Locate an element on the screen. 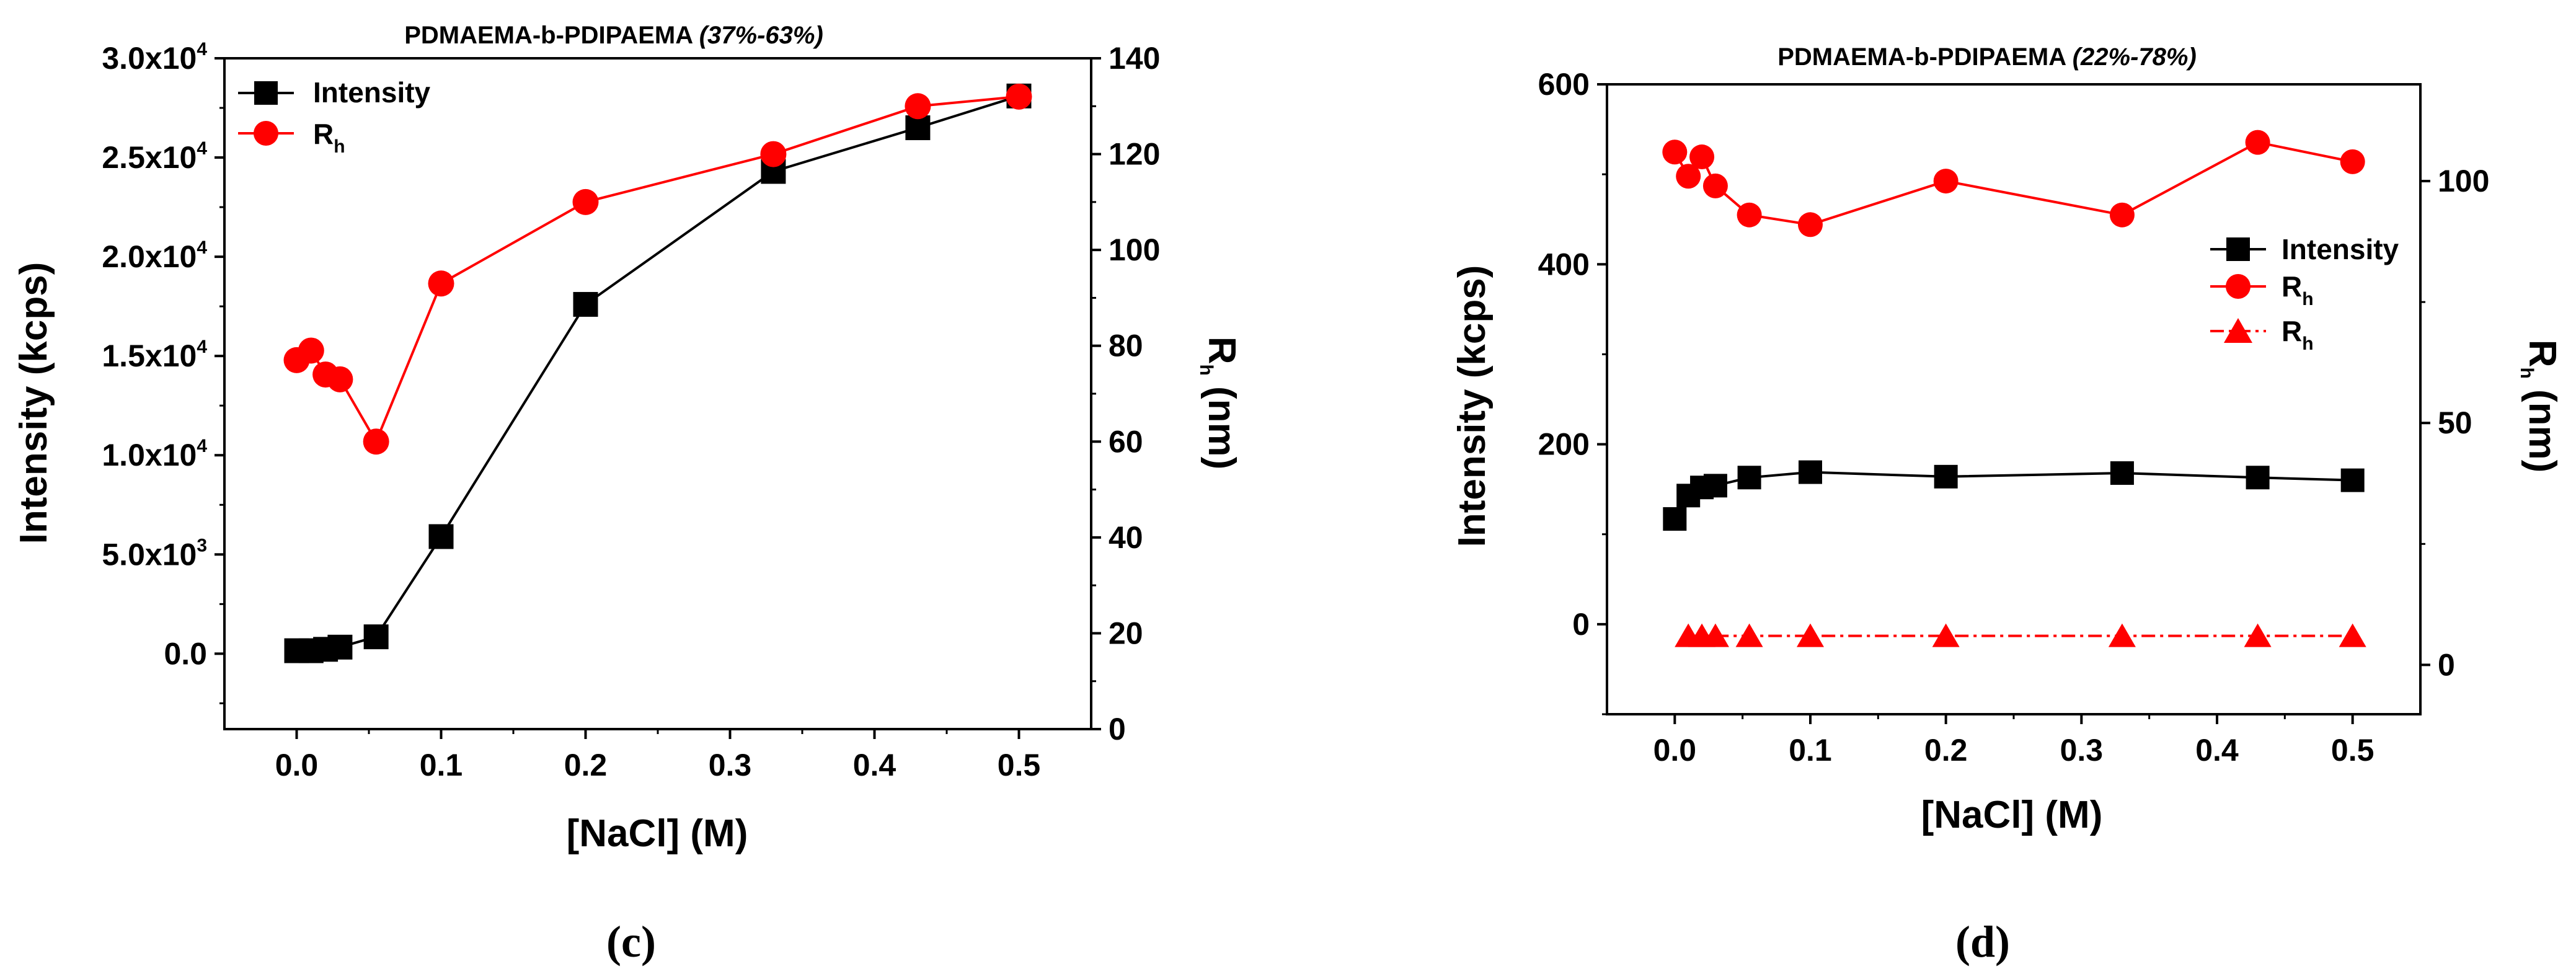 This screenshot has width=2576, height=974. x-tick-label-d: 0.5 is located at coordinates (2353, 750).